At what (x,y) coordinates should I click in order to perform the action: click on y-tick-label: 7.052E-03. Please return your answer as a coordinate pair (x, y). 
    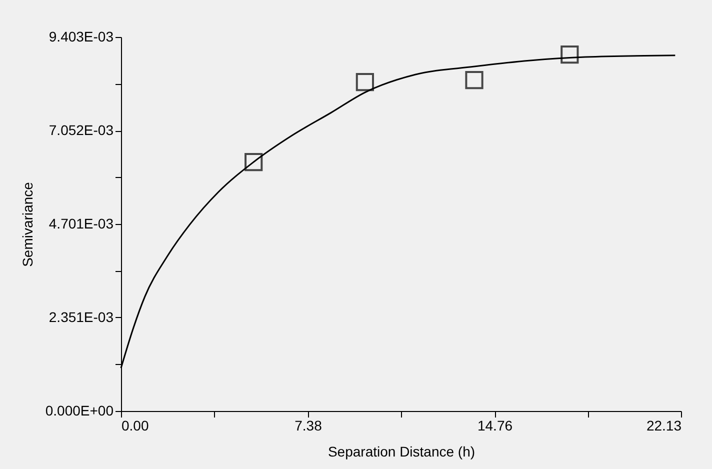
    Looking at the image, I should click on (81, 130).